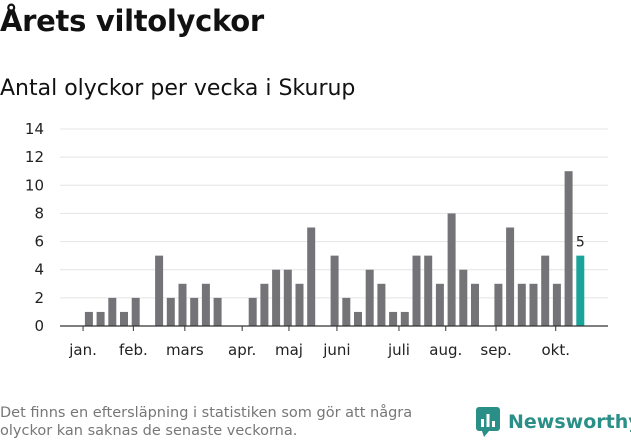  I want to click on x-tick-label: apr., so click(242, 350).